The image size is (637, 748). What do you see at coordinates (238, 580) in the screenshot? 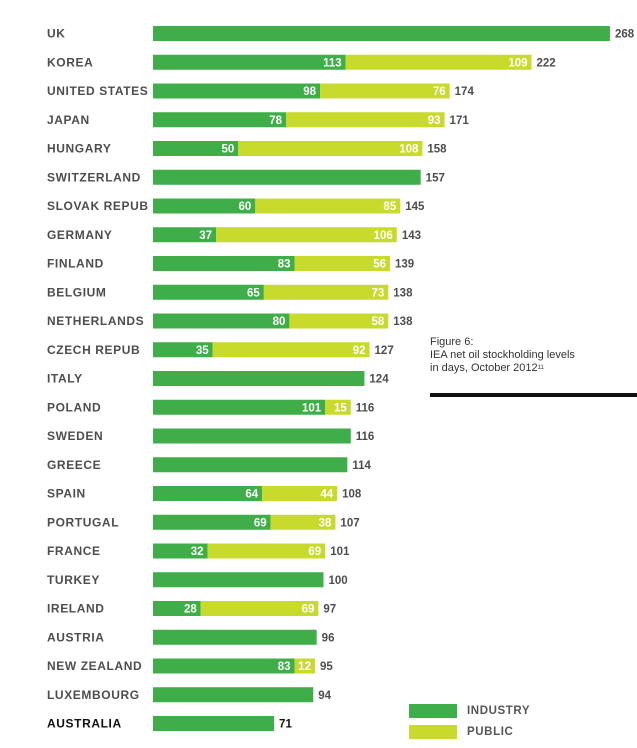
I see `bar-total-turkey` at bounding box center [238, 580].